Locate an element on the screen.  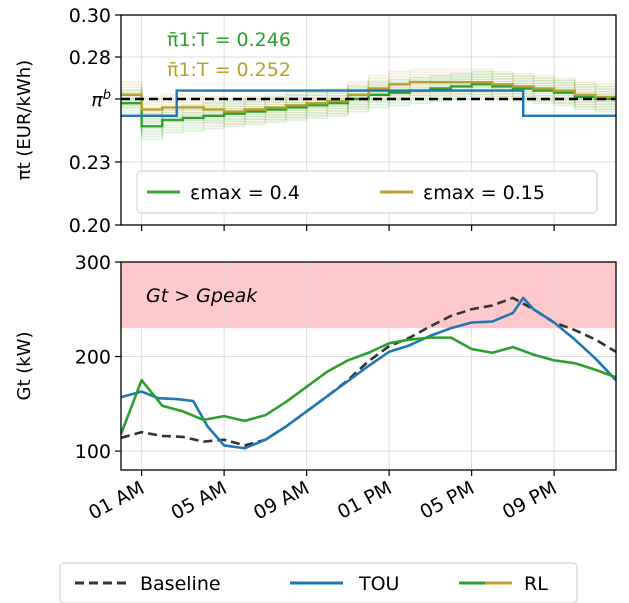
load-series-rl is located at coordinates (368, 385).